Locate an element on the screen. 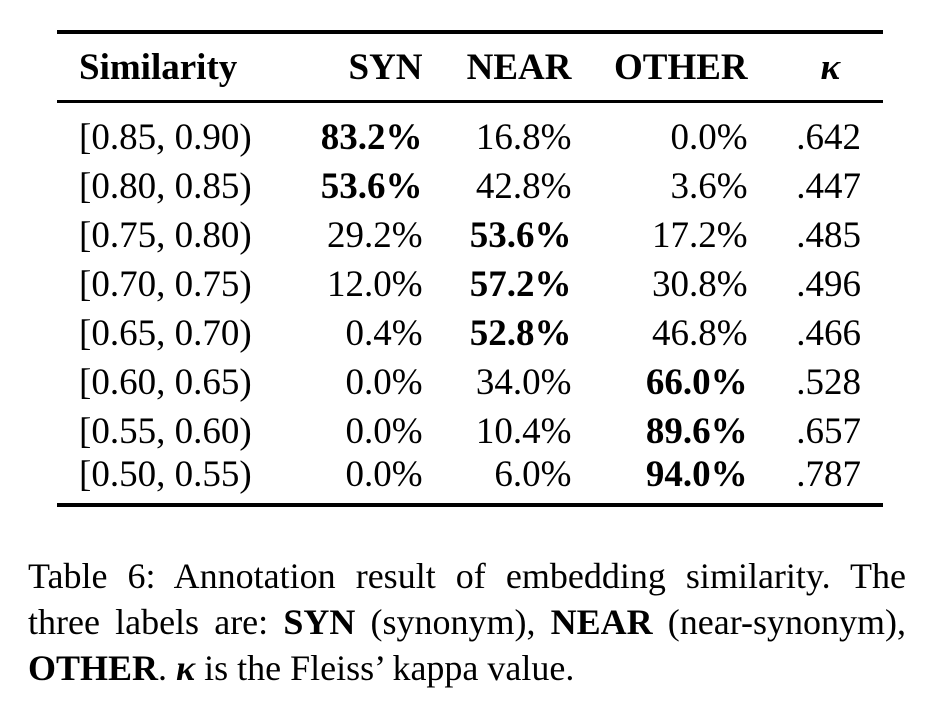 This screenshot has height=720, width=936. cell-kappa: .657 is located at coordinates (828, 431).